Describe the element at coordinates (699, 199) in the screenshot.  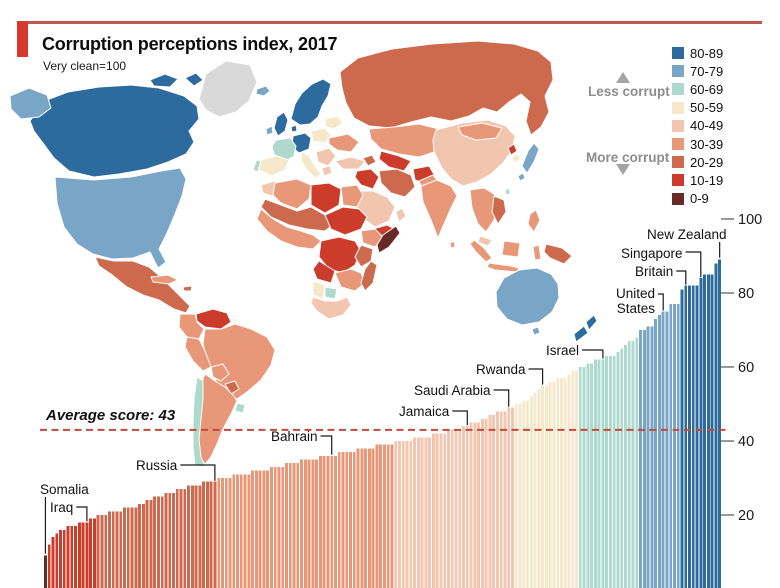
I see `legend-range-label: 0-9` at that location.